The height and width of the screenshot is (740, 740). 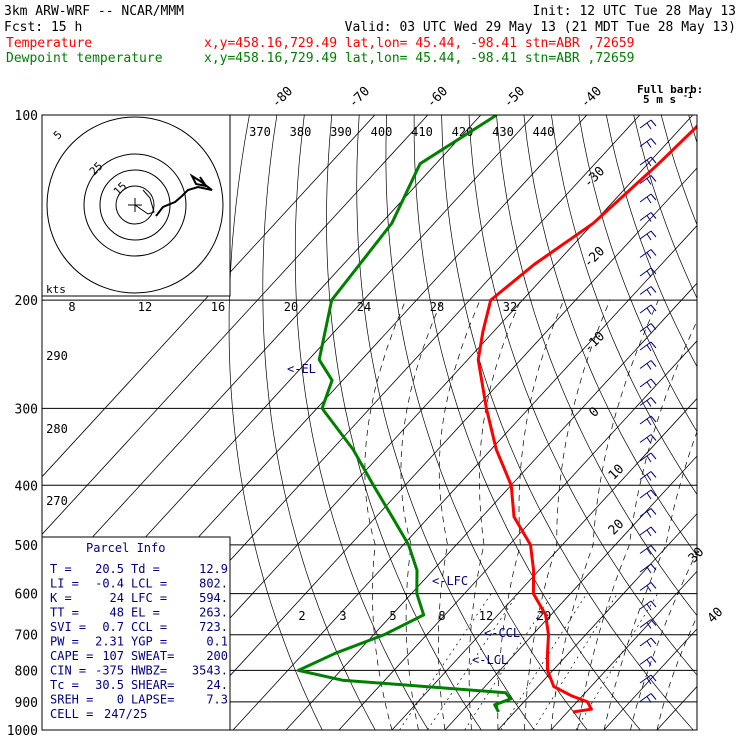 I want to click on pressure-tick-label: 400, so click(x=26, y=486).